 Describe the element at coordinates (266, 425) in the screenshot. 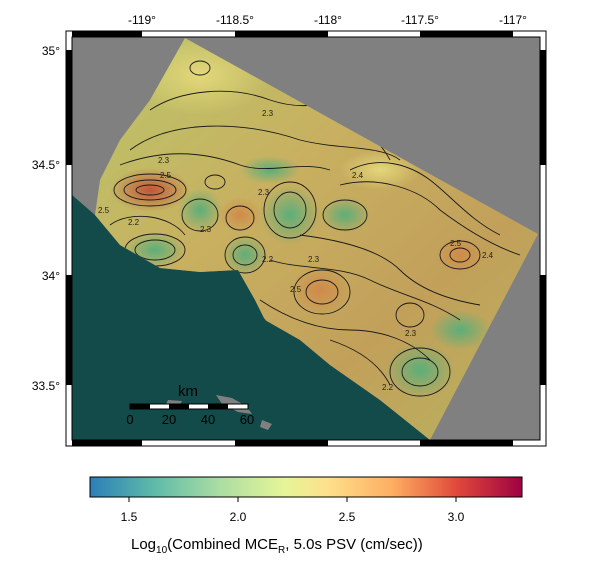

I see `island` at that location.